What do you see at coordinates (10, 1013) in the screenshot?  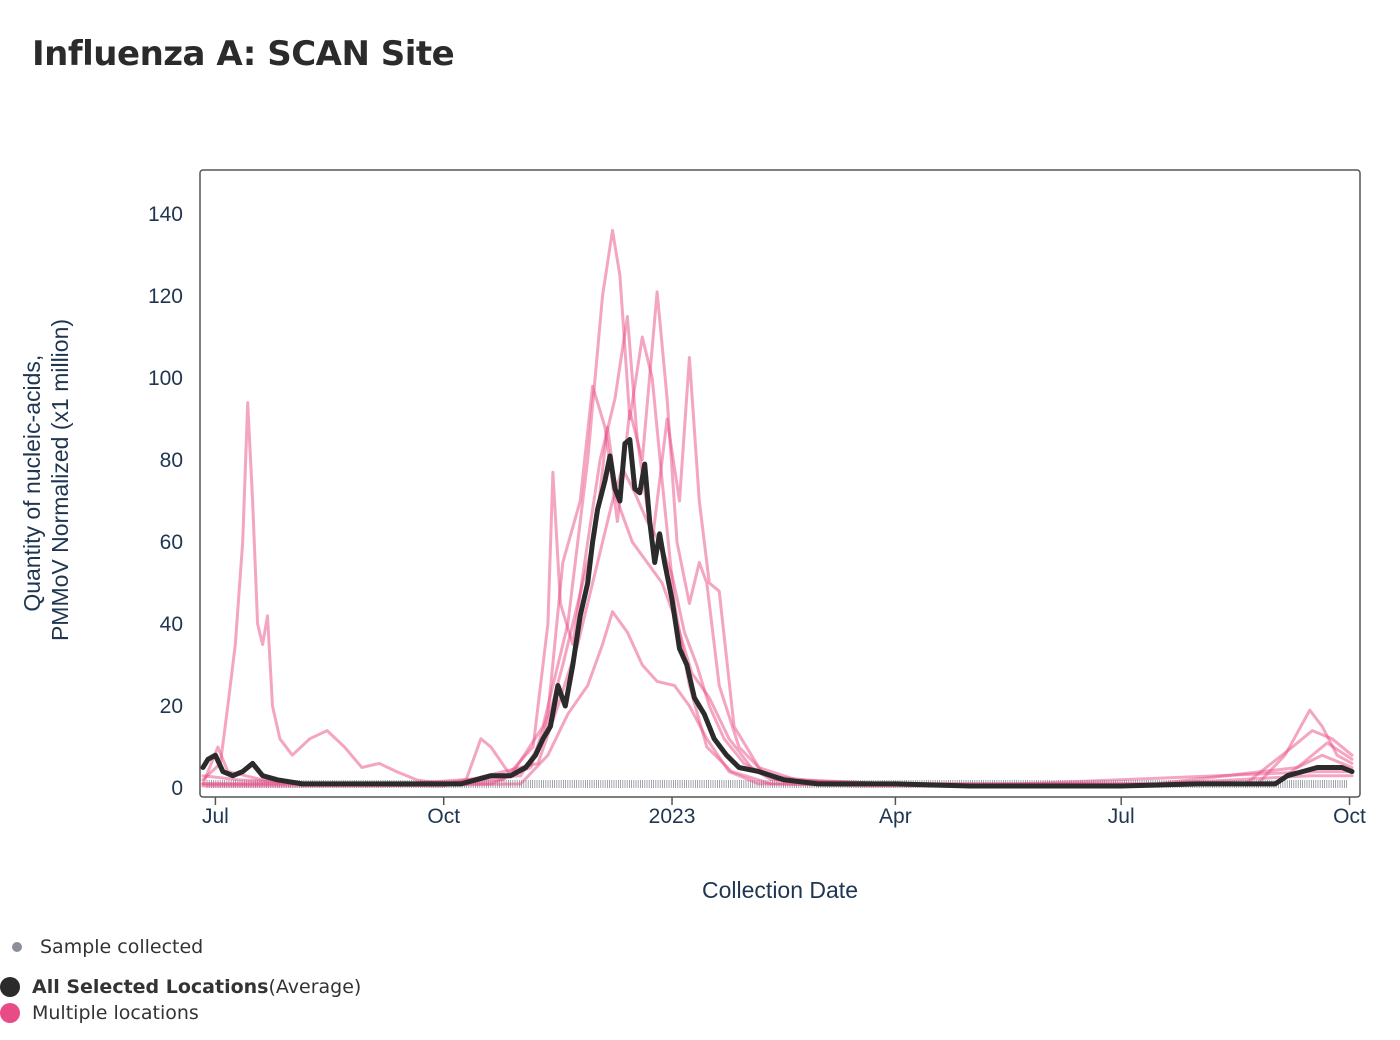 I see `locations-dot-icon` at bounding box center [10, 1013].